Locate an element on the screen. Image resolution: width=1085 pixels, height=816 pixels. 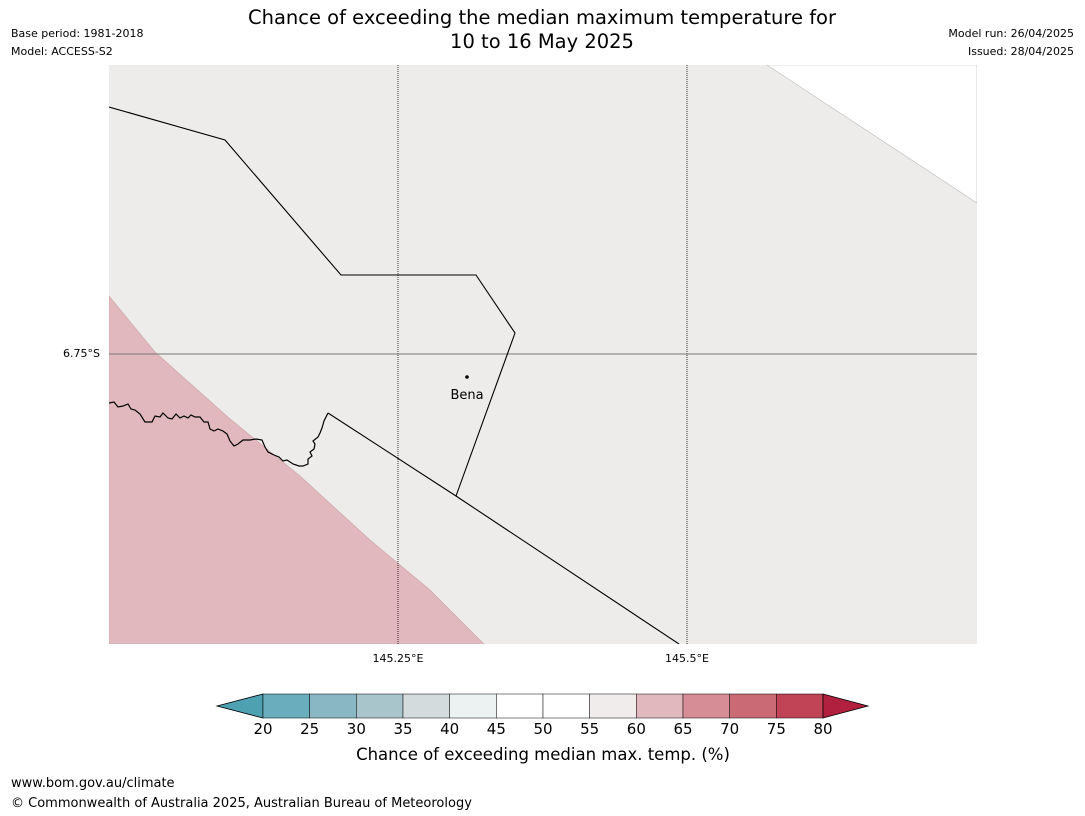
elevated-chance-zone is located at coordinates (297, 469).